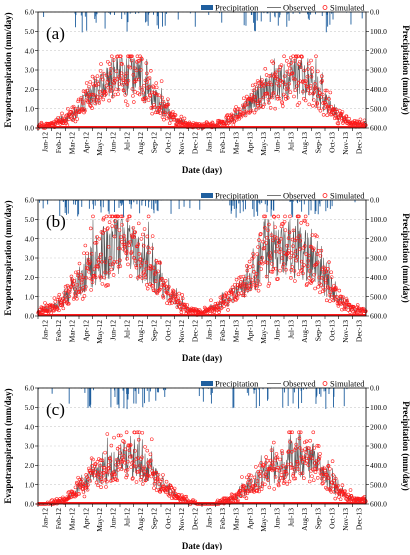 Image resolution: width=410 pixels, height=555 pixels. I want to click on x-tick-label: Oct-13, so click(331, 518).